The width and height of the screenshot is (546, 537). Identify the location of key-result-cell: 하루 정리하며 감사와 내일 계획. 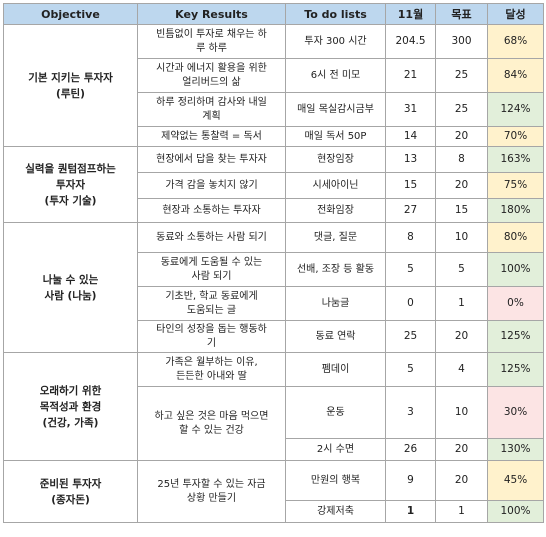
(211, 109).